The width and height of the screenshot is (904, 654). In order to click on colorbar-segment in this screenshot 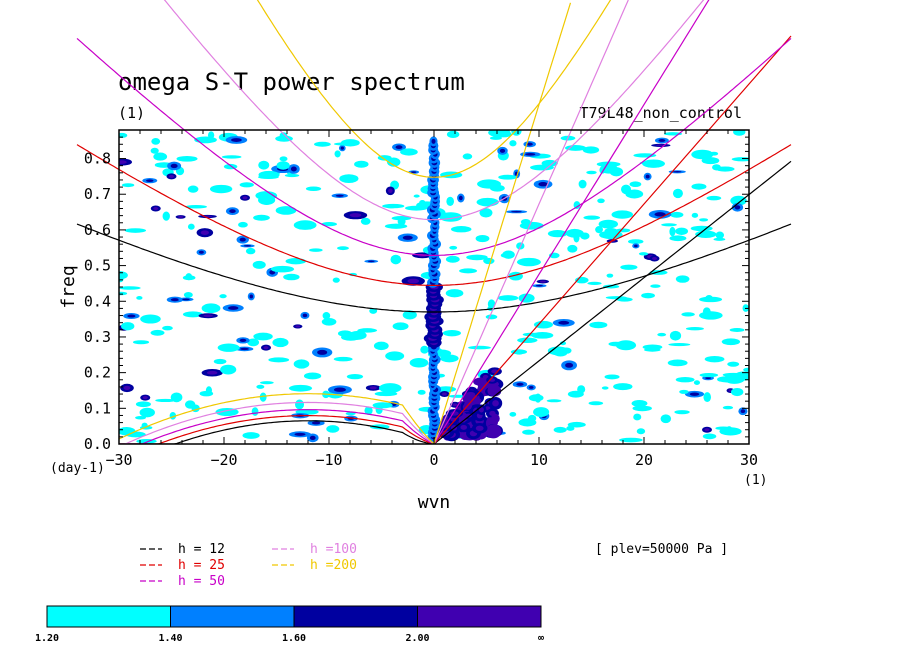, I will do `click(479, 616)`.